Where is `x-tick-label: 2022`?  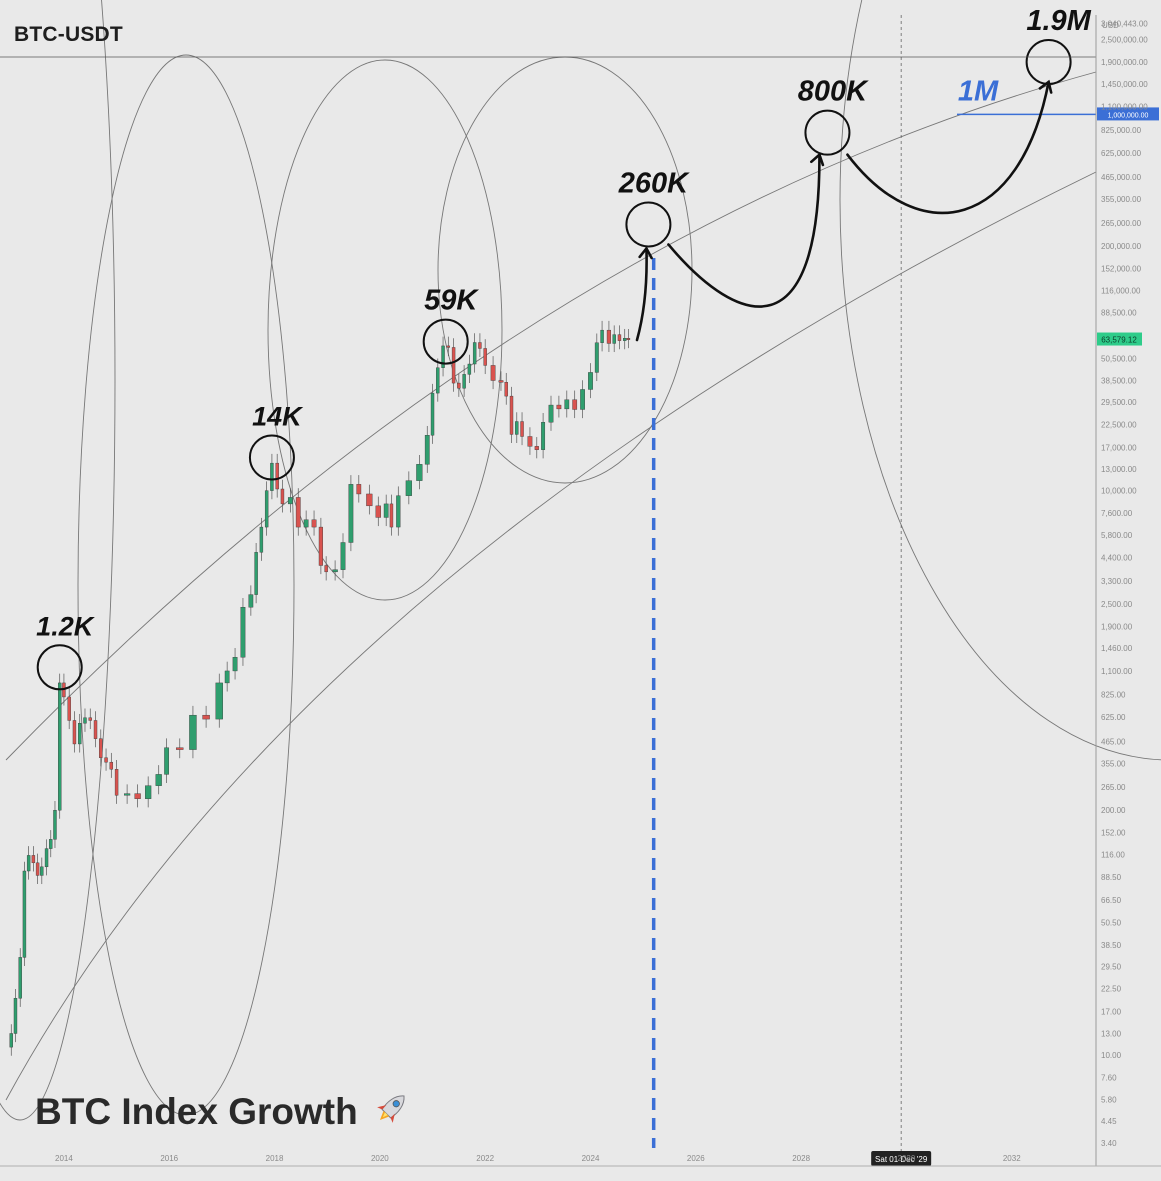
x-tick-label: 2022 is located at coordinates (485, 1158).